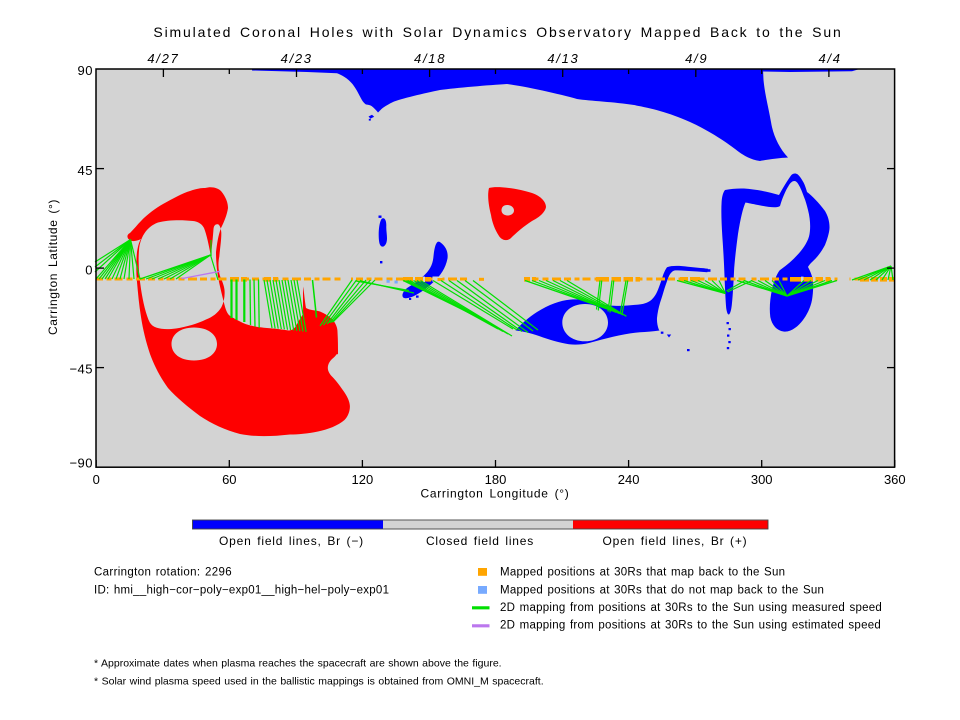  What do you see at coordinates (291, 541) in the screenshot?
I see `svg-text: Open field lines, Br (−)` at bounding box center [291, 541].